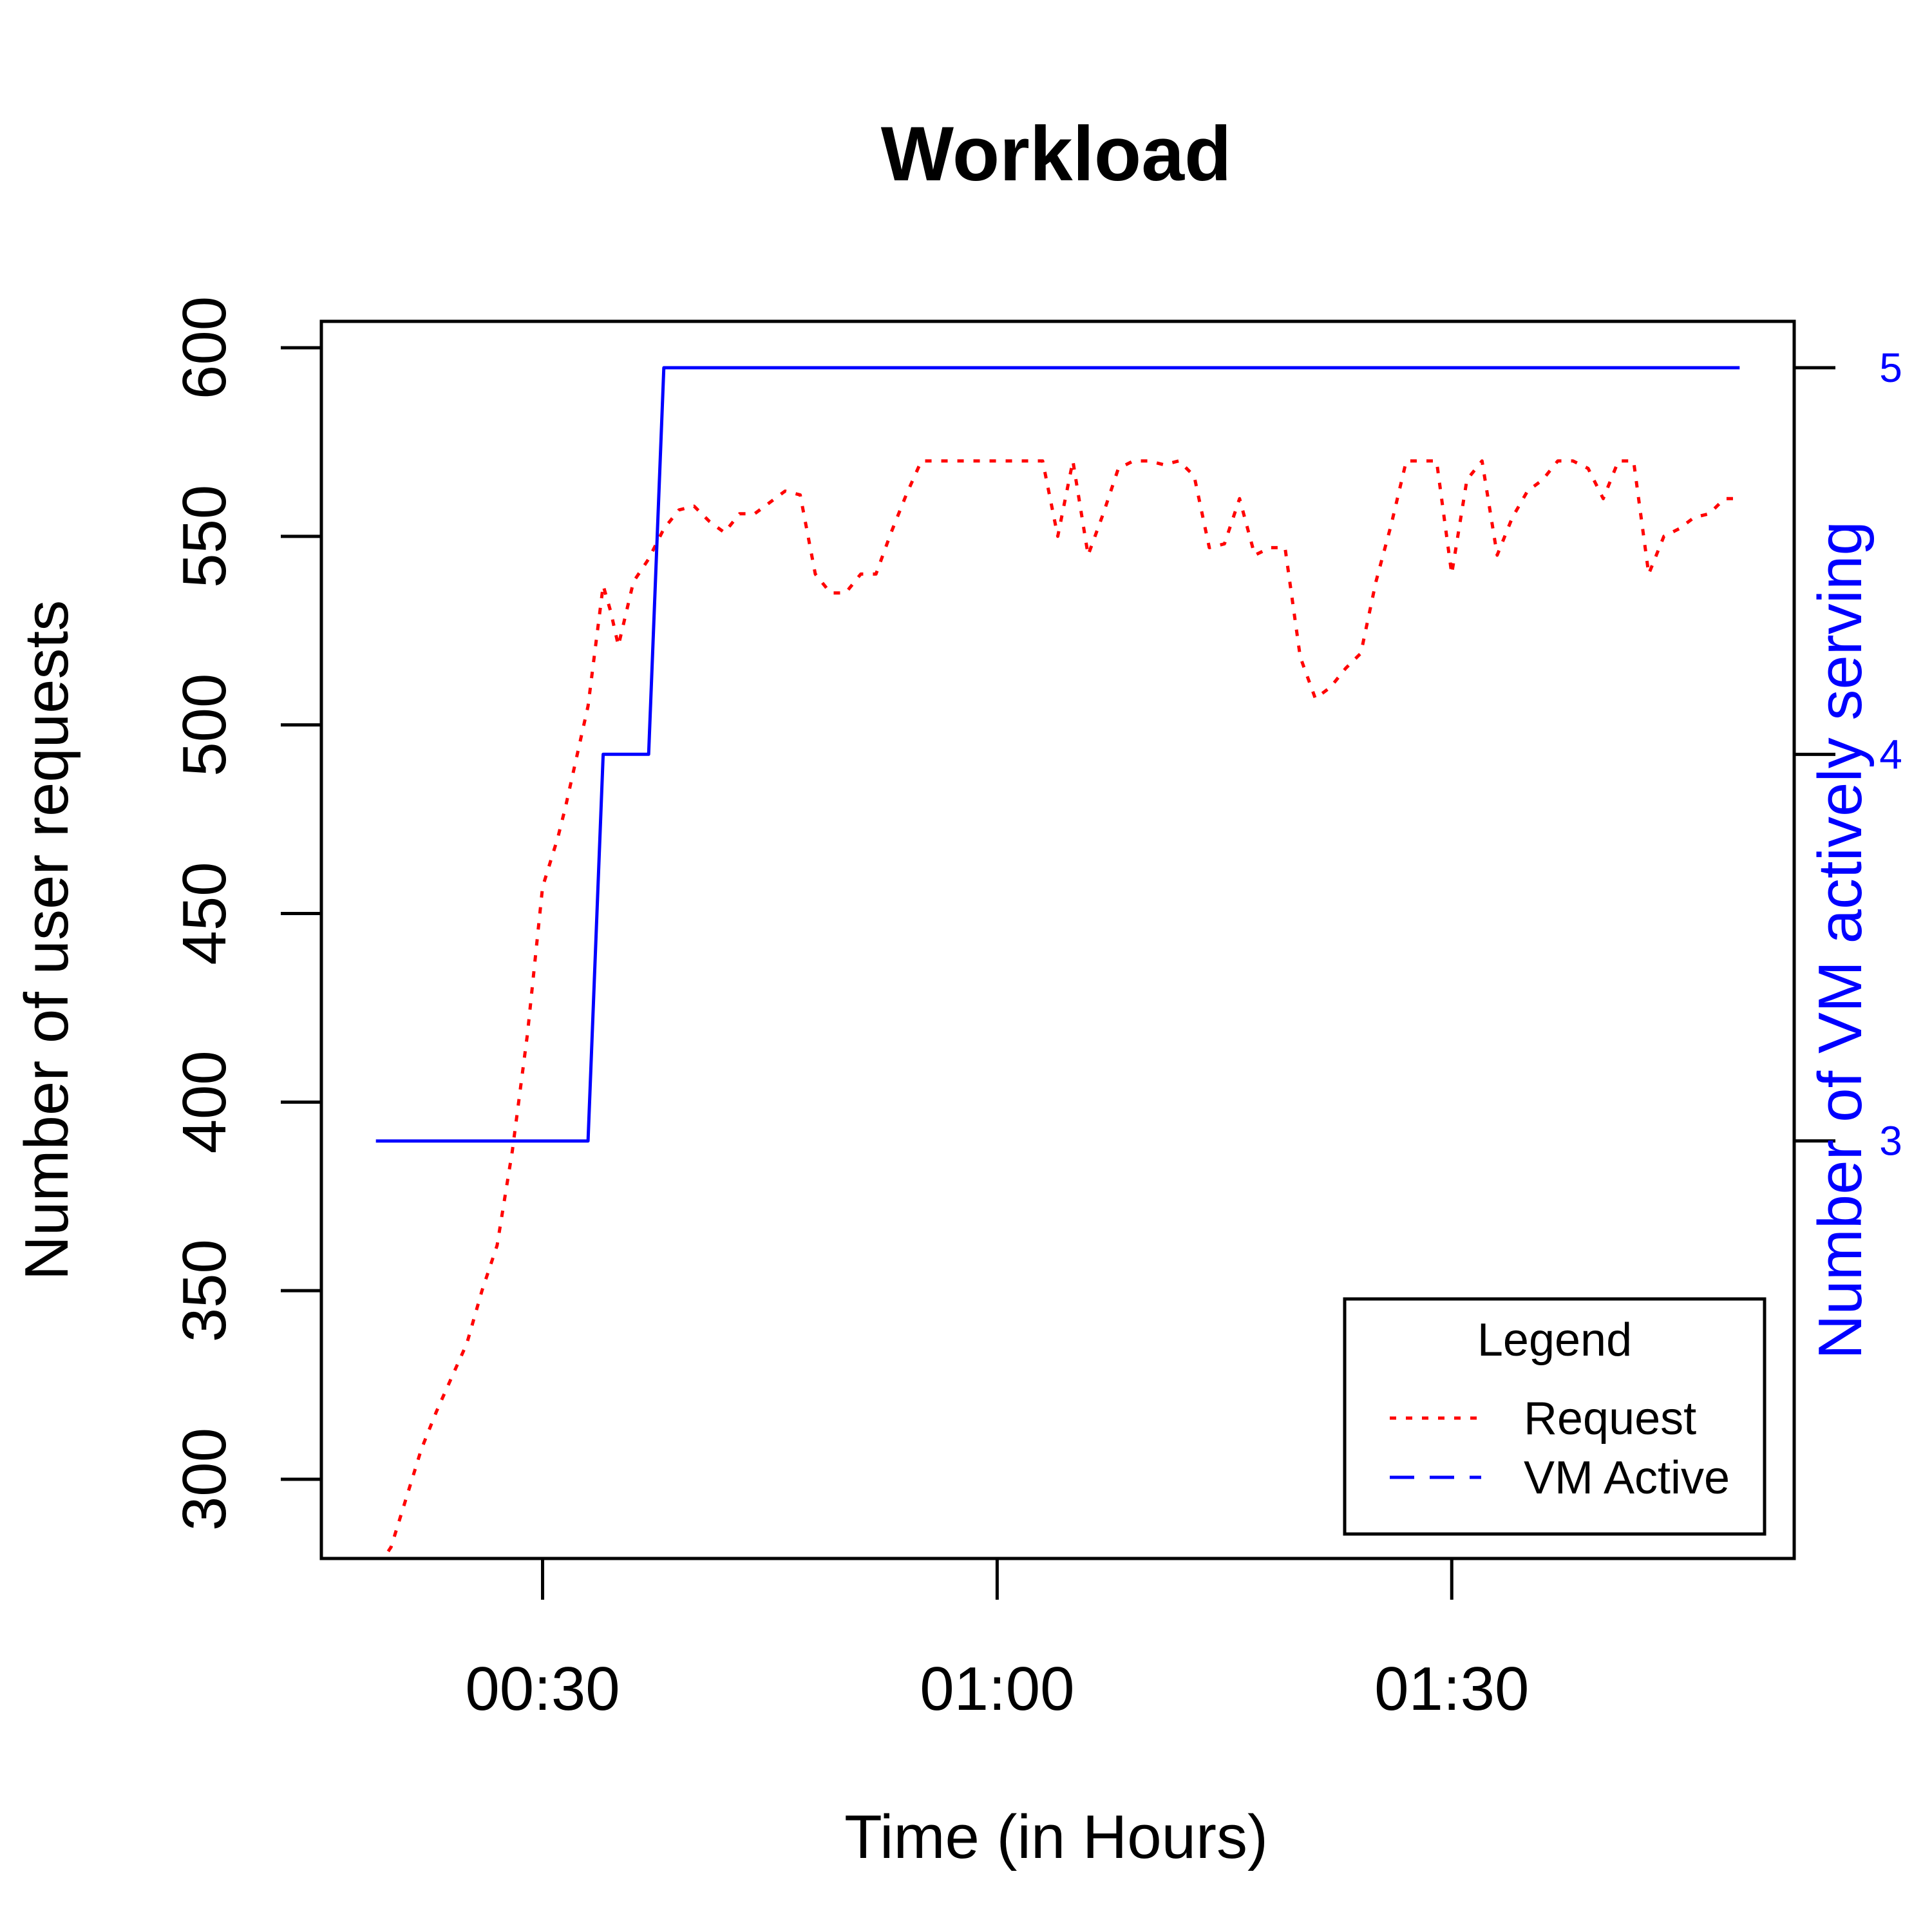 The image size is (1932, 1932). I want to click on legend-title: Legend, so click(1554, 1340).